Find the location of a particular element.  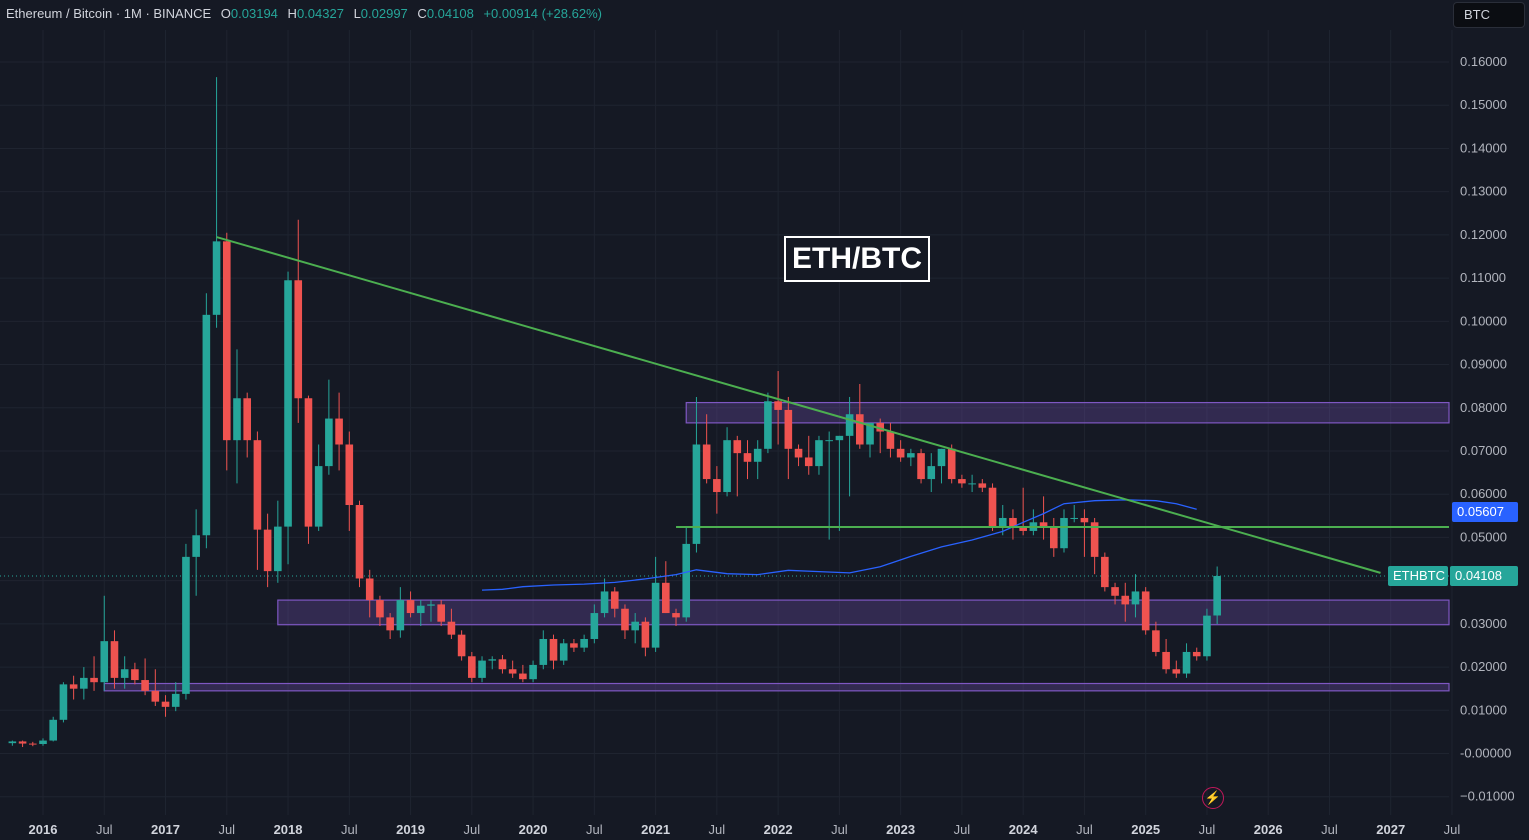

y-tick-label: 0.06000 is located at coordinates (1483, 493).